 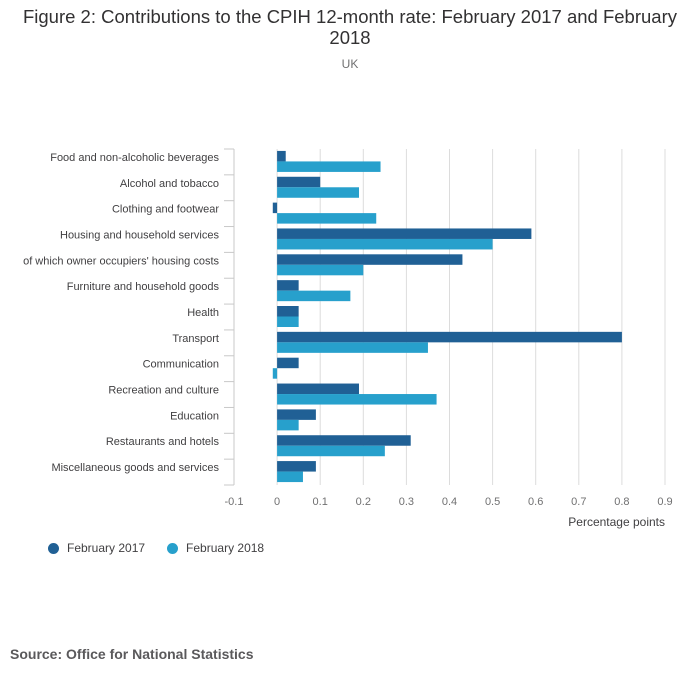 I want to click on category-label: of which owner occupiers' housing costs, so click(x=121, y=261).